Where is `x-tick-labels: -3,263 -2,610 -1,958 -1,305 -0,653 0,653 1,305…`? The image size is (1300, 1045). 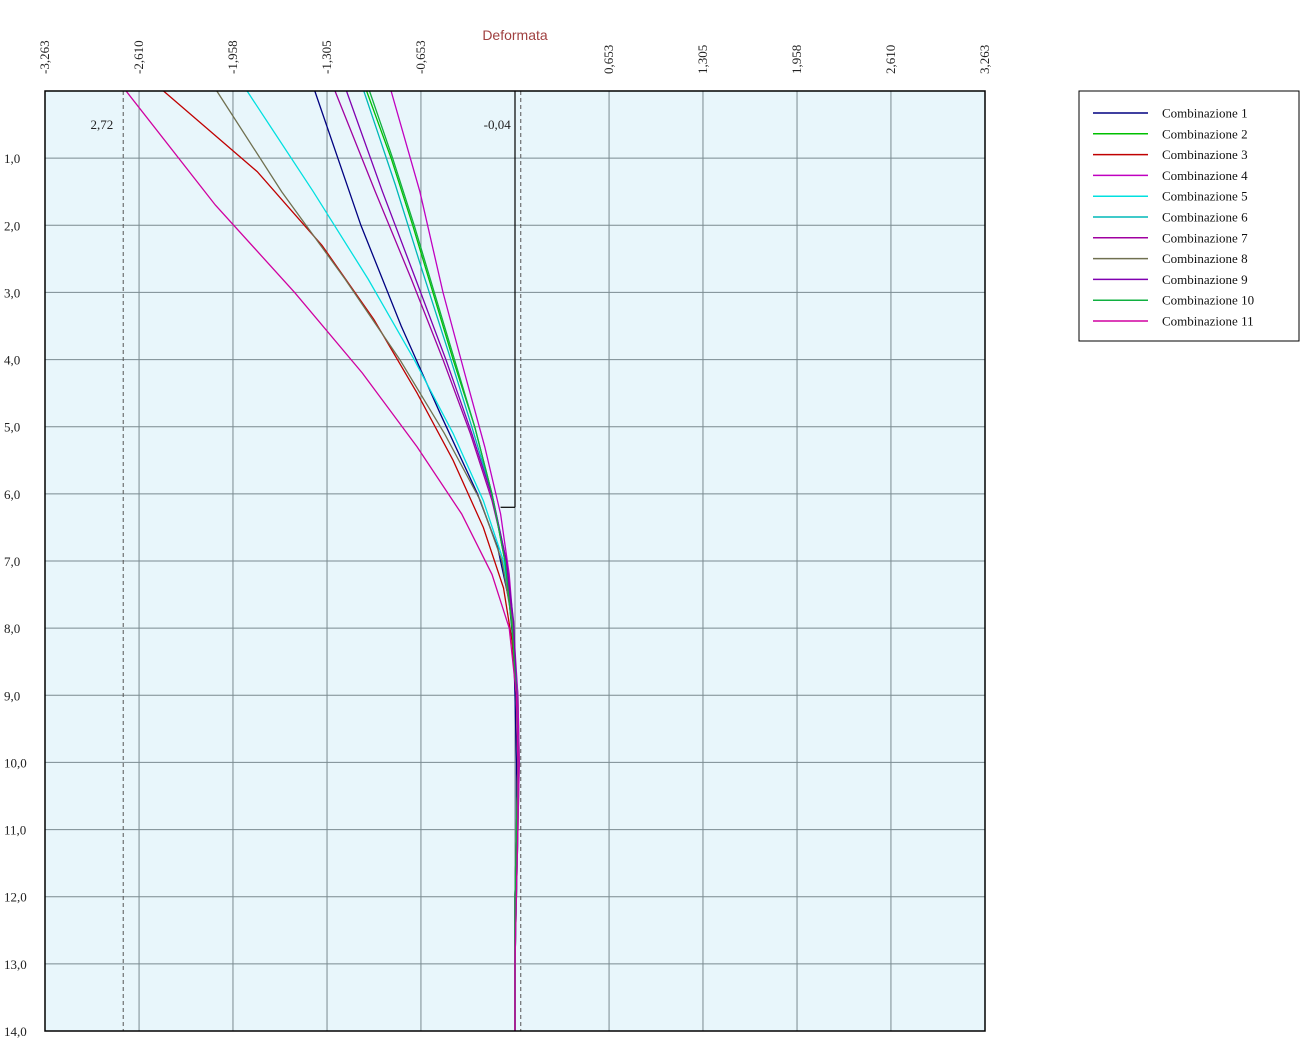
x-tick-labels: -3,263 -2,610 -1,958 -1,305 -0,653 0,653 1,305… is located at coordinates (514, 57).